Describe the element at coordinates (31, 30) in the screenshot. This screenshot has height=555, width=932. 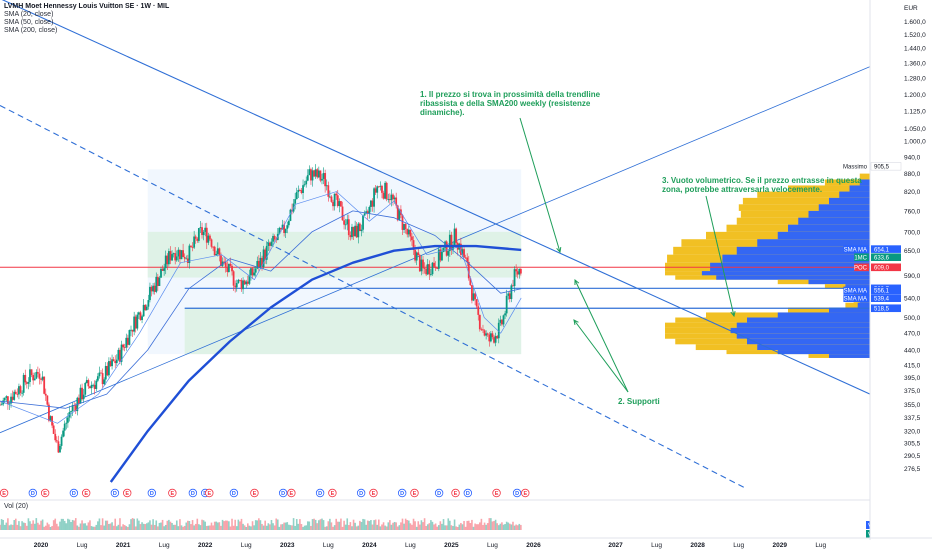
I see `sma200-legend: SMA (200, close)` at that location.